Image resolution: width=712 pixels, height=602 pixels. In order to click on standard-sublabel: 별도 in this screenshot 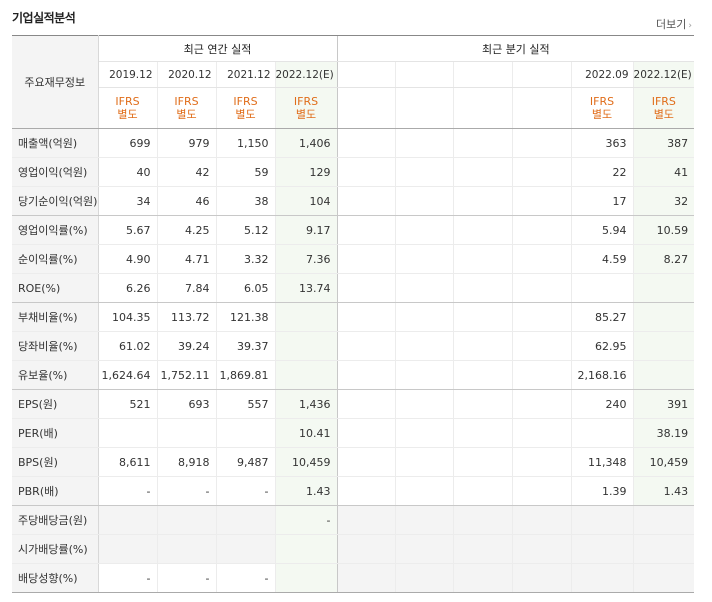, I will do `click(306, 114)`.